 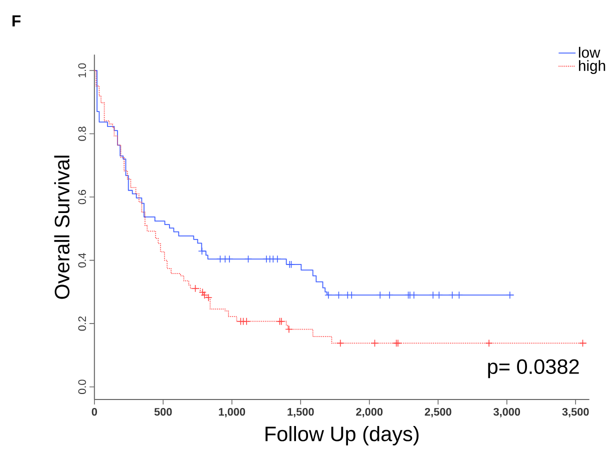 I want to click on y-tick-label: 0.2, so click(x=82, y=323).